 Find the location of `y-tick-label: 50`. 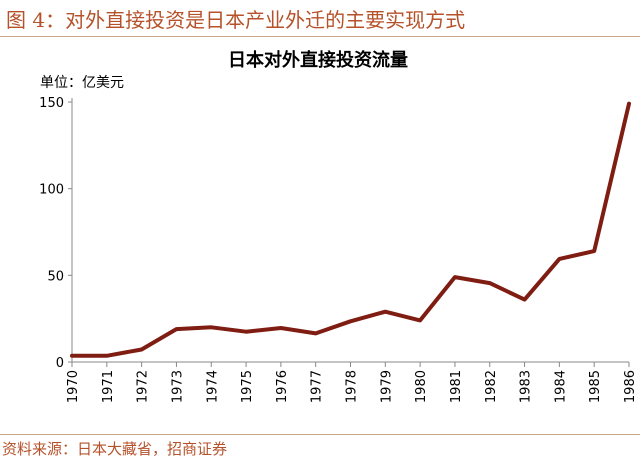

y-tick-label: 50 is located at coordinates (55, 276).